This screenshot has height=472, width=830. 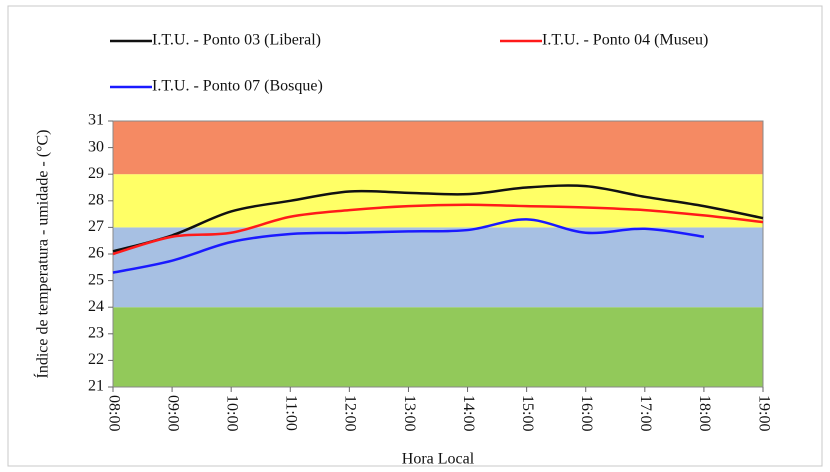 I want to click on x-tick-label: 14:00, so click(x=468, y=413).